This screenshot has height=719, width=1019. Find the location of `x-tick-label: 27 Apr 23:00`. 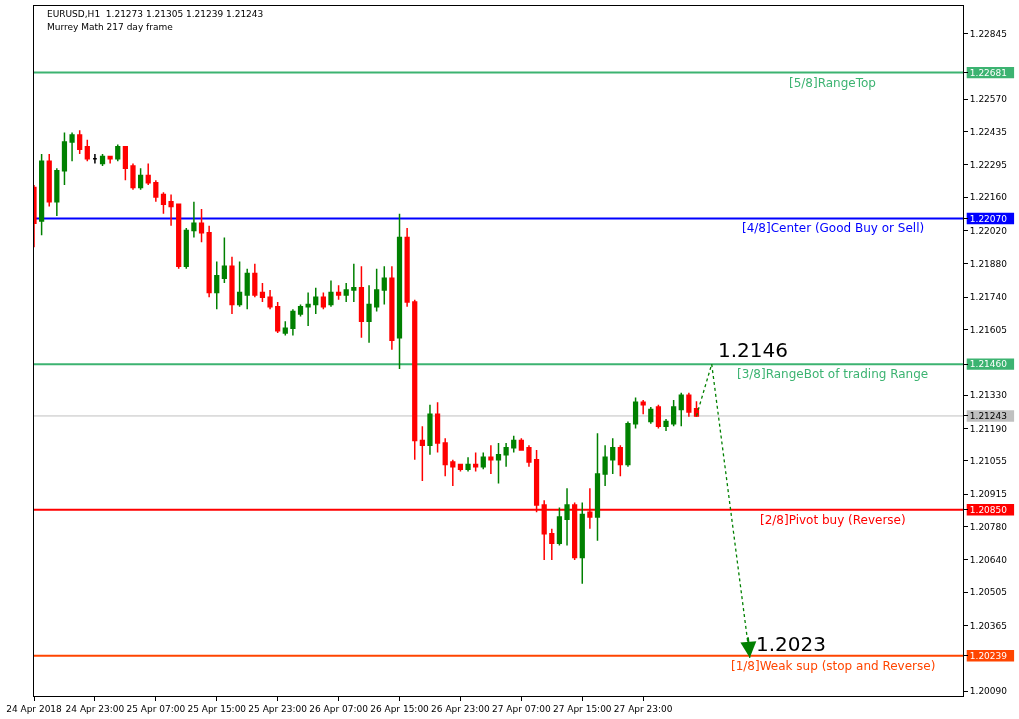

x-tick-label: 27 Apr 23:00 is located at coordinates (643, 708).